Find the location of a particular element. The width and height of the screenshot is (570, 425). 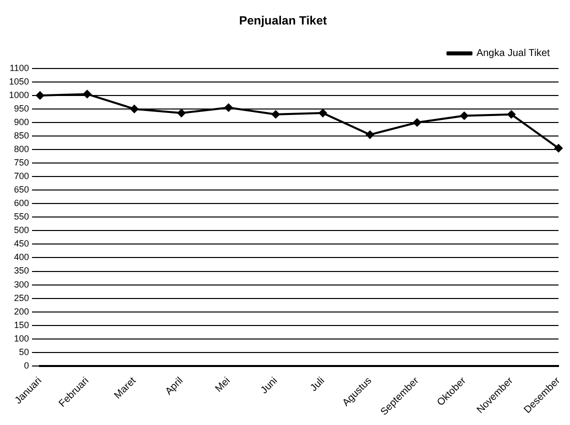

y-tick-label: 50 is located at coordinates (24, 351).